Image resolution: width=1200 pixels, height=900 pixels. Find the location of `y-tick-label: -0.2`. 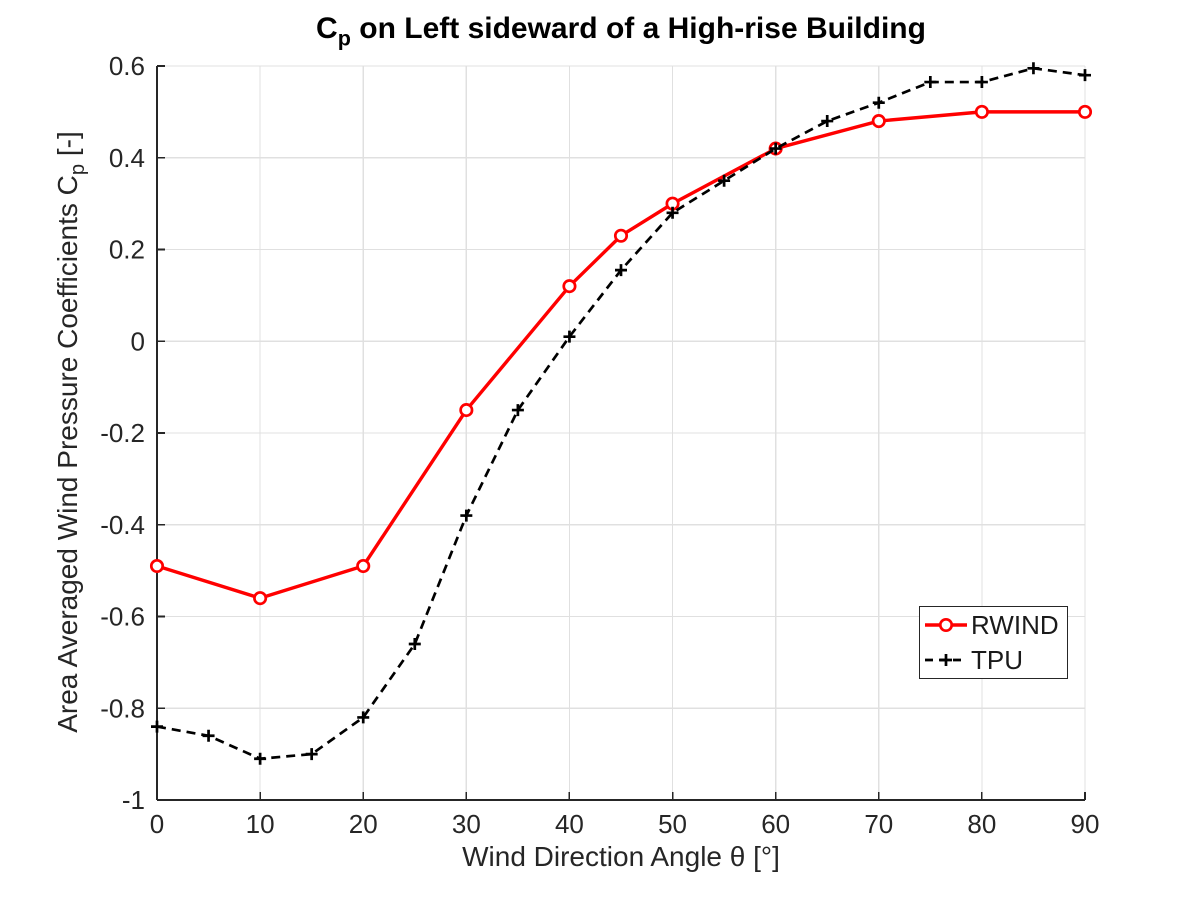

y-tick-label: -0.2 is located at coordinates (122, 433).